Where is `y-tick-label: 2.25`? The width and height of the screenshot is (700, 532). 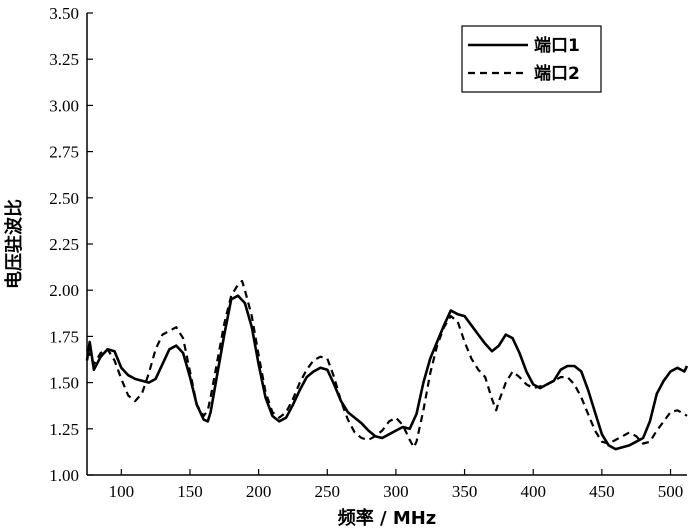 y-tick-label: 2.25 is located at coordinates (64, 244).